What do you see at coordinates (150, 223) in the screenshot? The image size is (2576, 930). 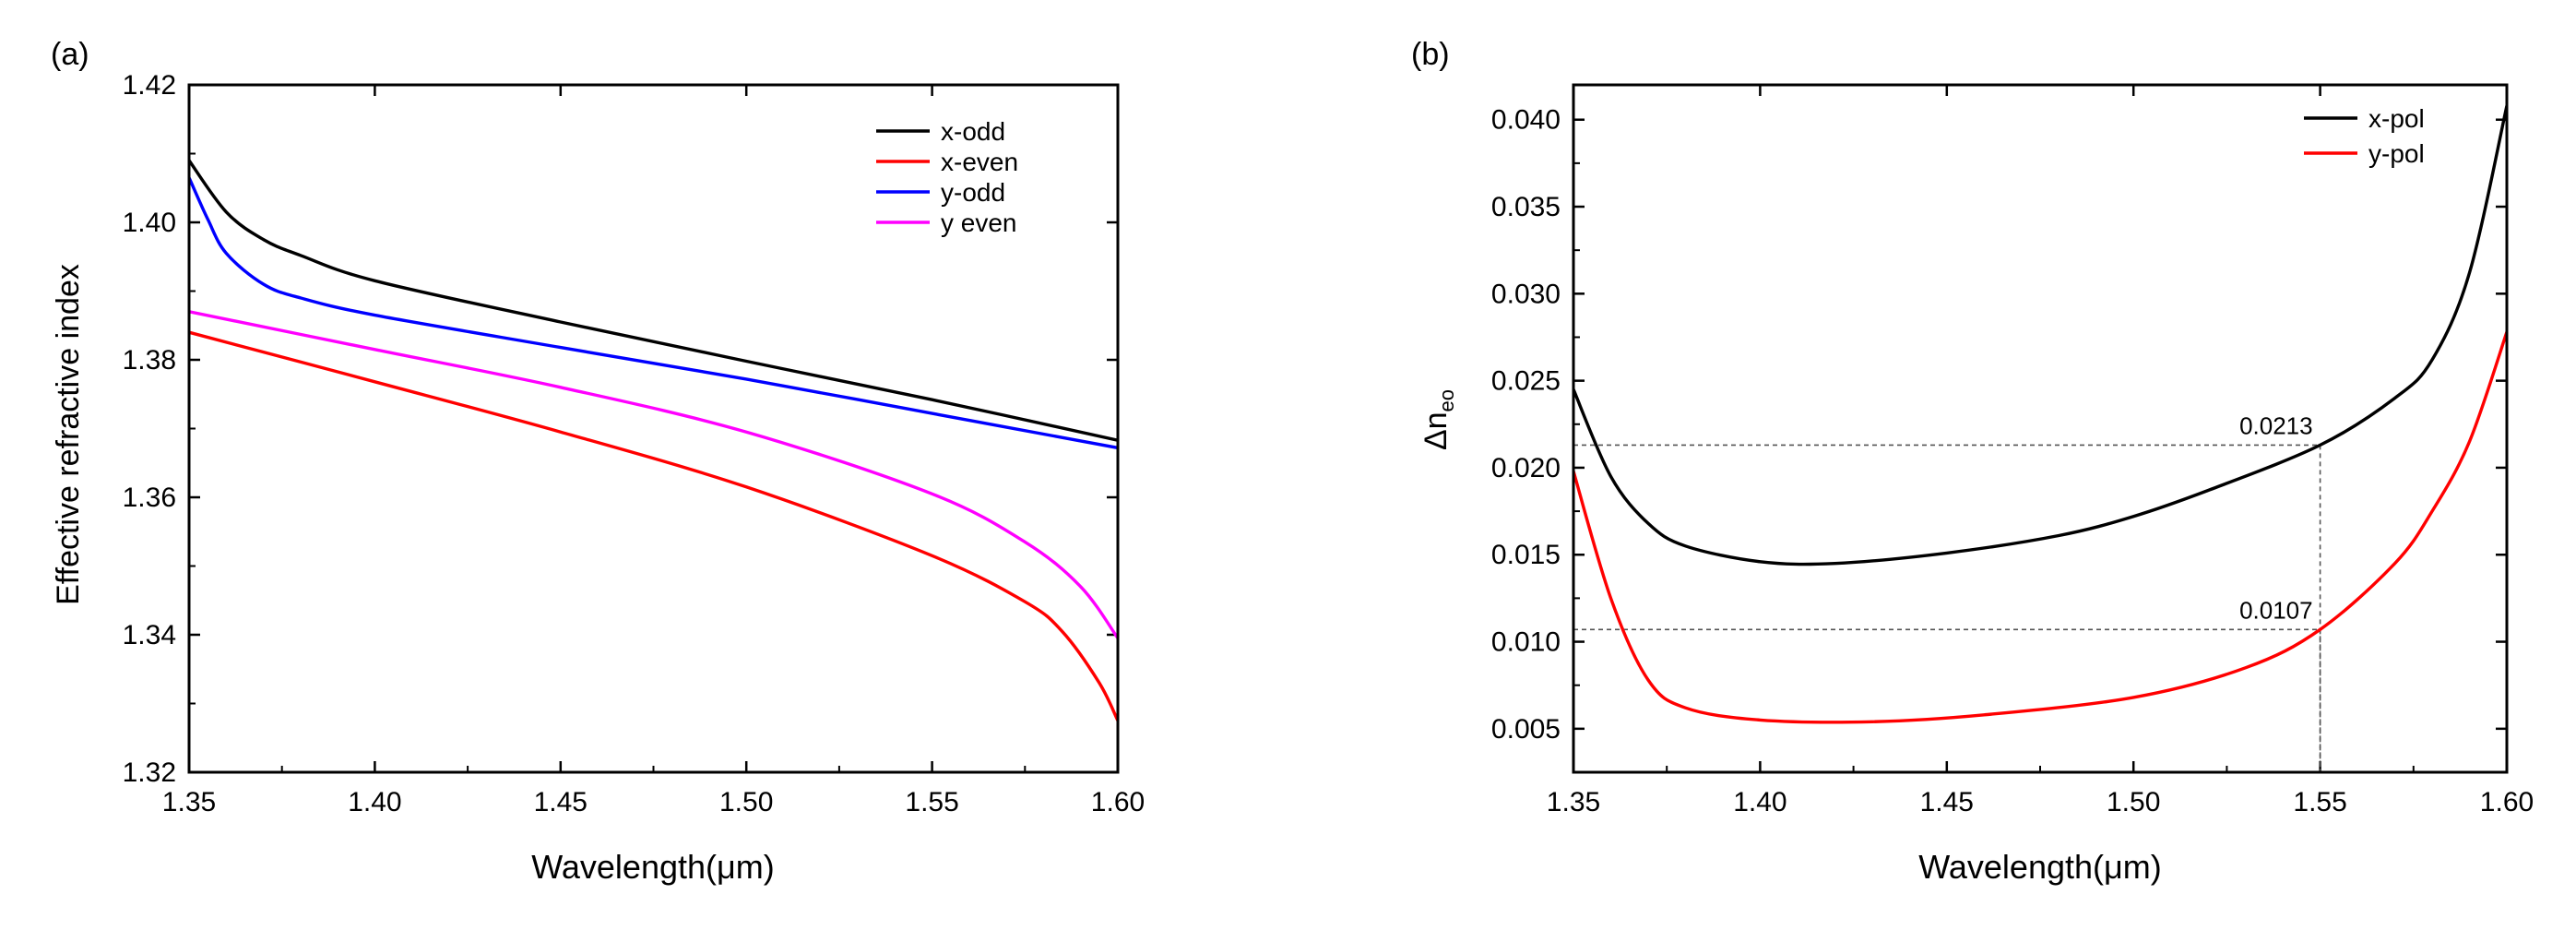 I see `panel-a-ytick-label: 1.40` at bounding box center [150, 223].